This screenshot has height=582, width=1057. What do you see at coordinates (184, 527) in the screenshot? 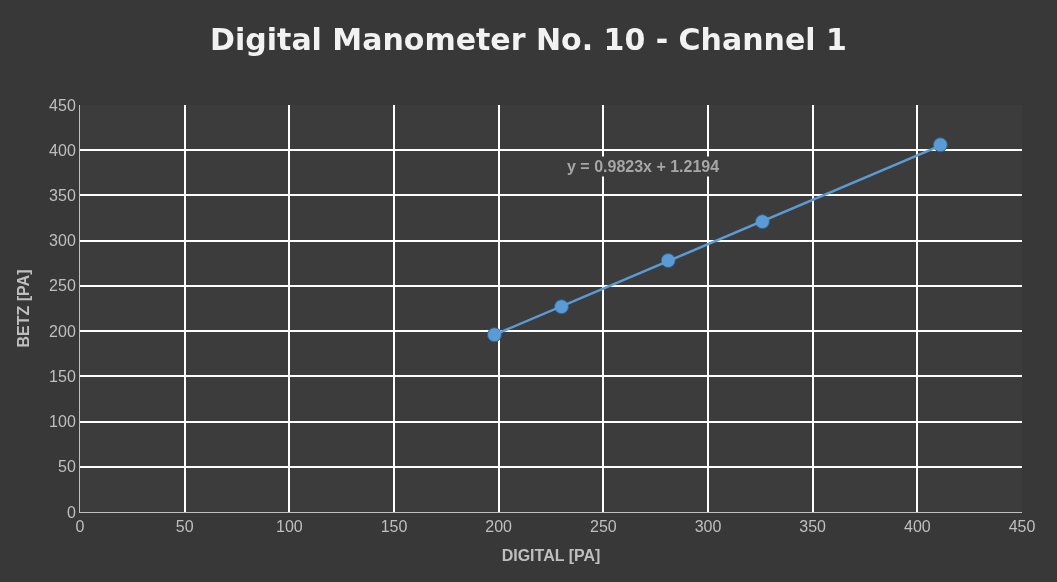
I see `x-tick-label: 50` at bounding box center [184, 527].